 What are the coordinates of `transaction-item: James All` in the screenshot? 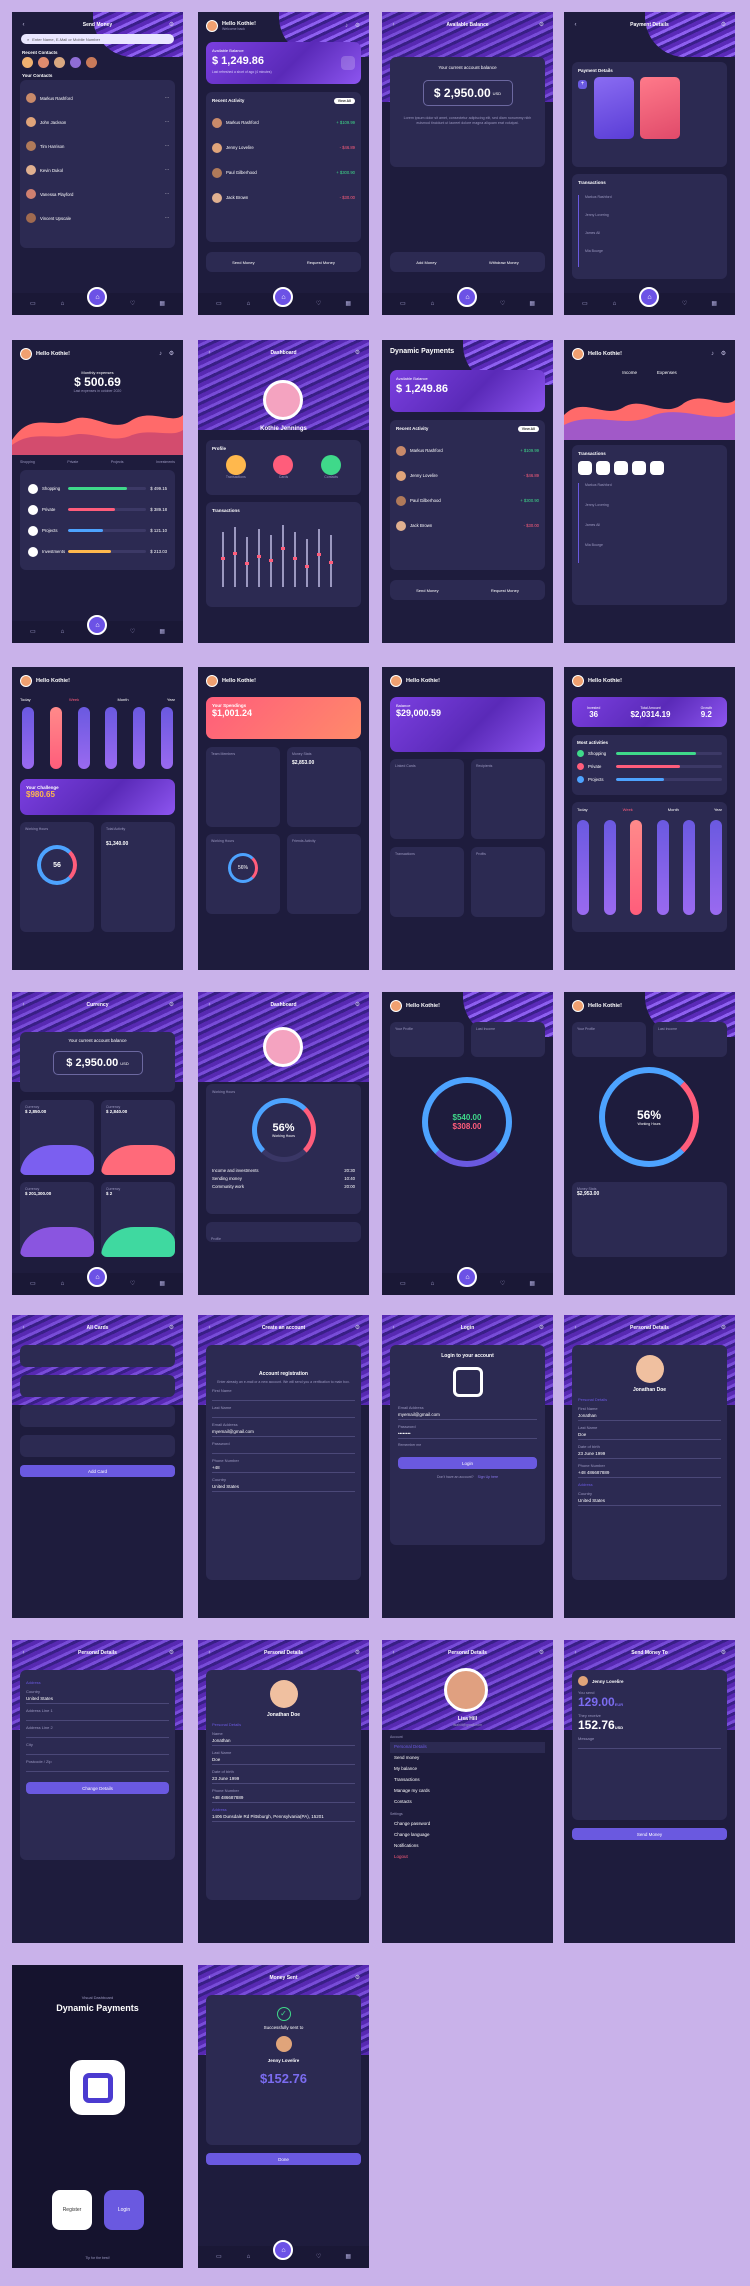 It's located at (592, 233).